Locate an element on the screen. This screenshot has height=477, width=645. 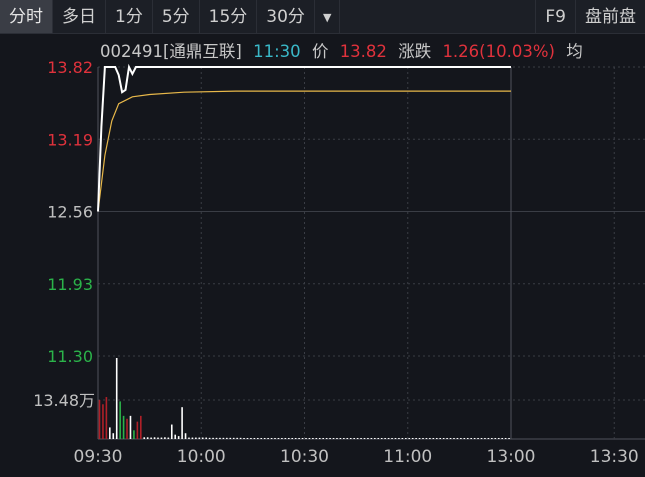
dropdown-arrow-icon: ▼ is located at coordinates (328, 16).